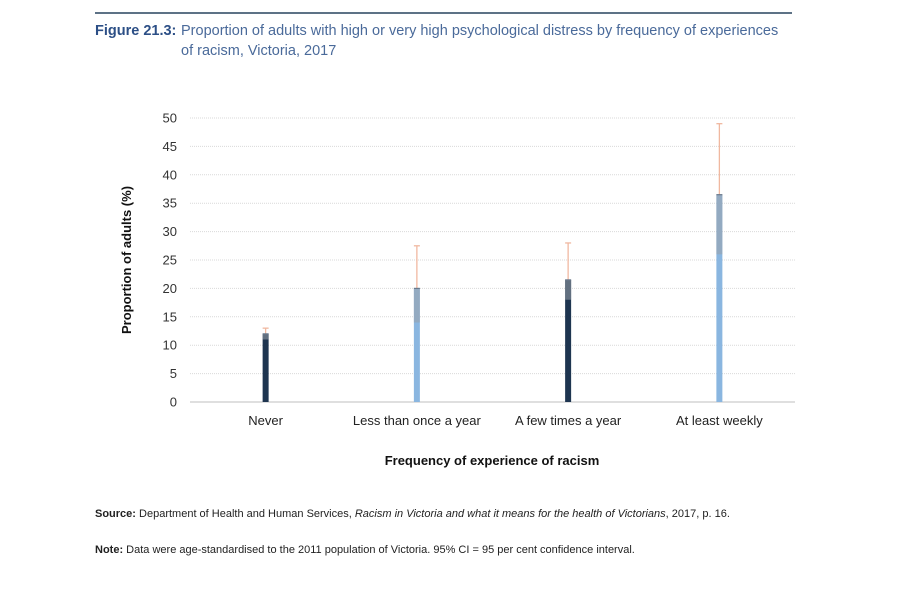 The image size is (900, 600). I want to click on y-tick-label: 50, so click(170, 118).